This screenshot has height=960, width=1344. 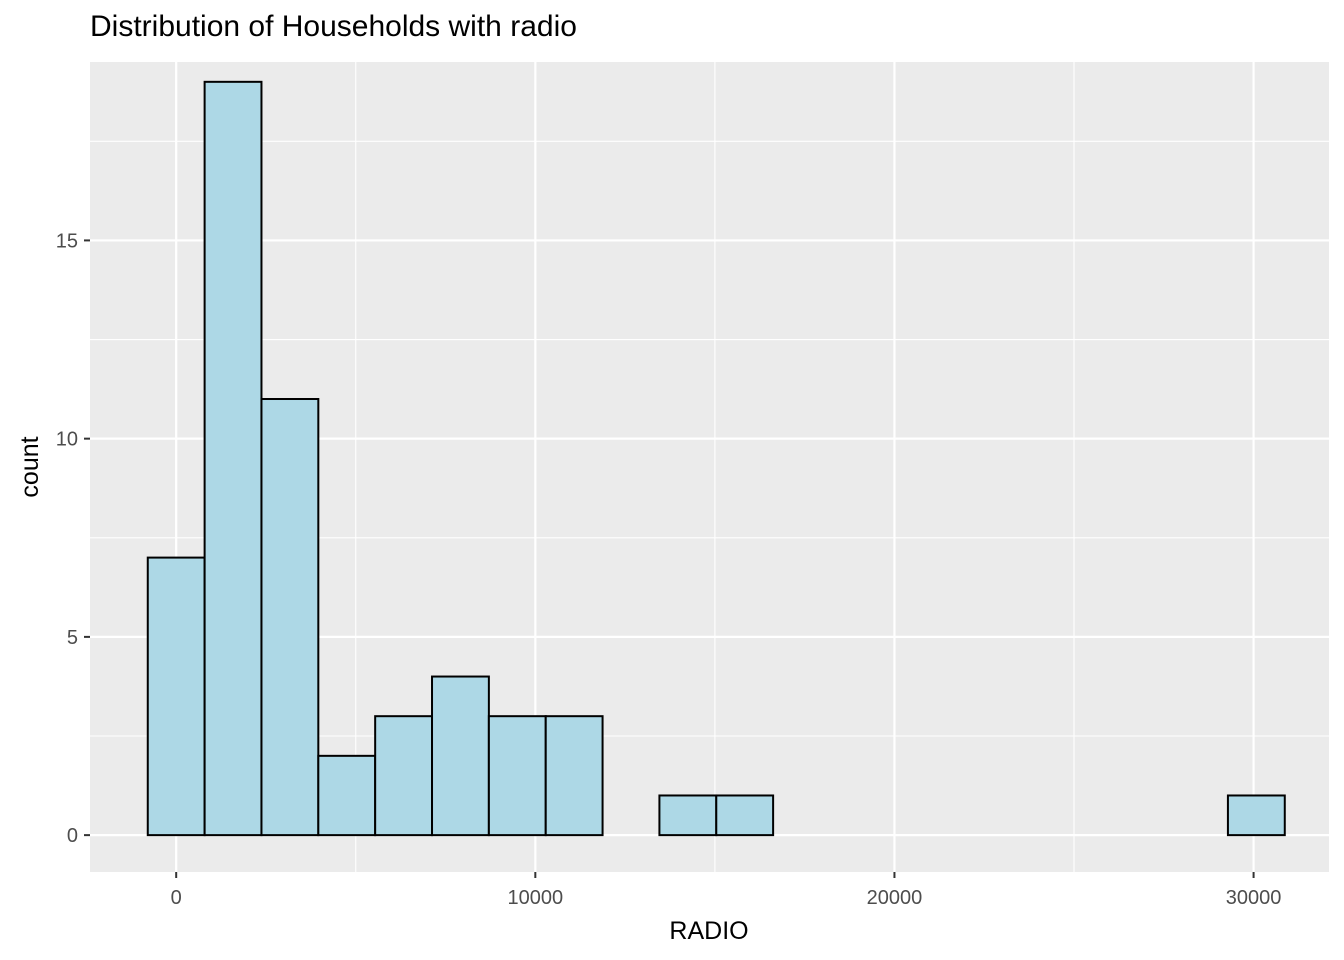 I want to click on y-axis-title: count, so click(x=30, y=466).